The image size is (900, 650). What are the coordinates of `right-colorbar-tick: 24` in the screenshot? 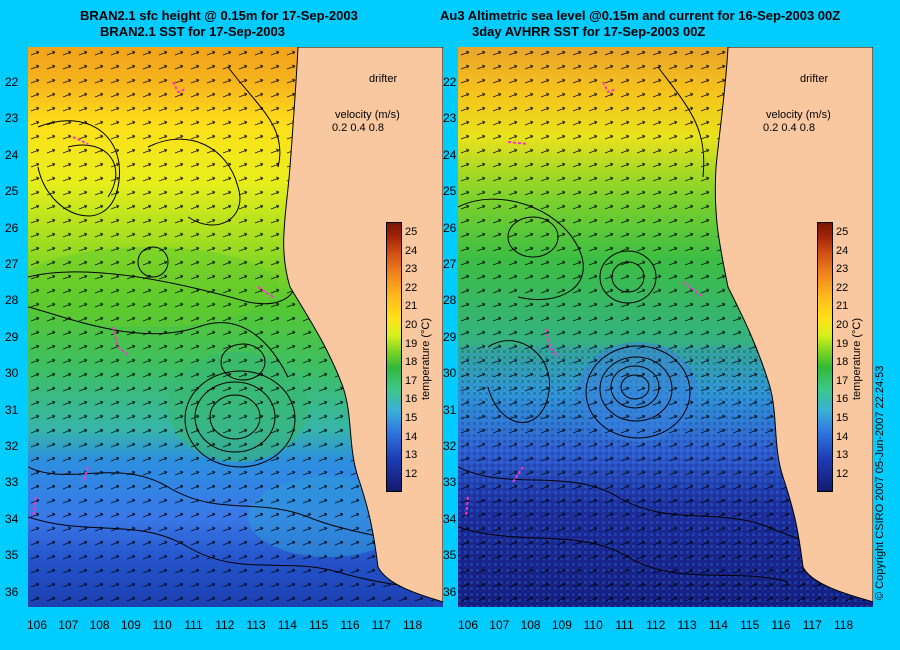 It's located at (842, 250).